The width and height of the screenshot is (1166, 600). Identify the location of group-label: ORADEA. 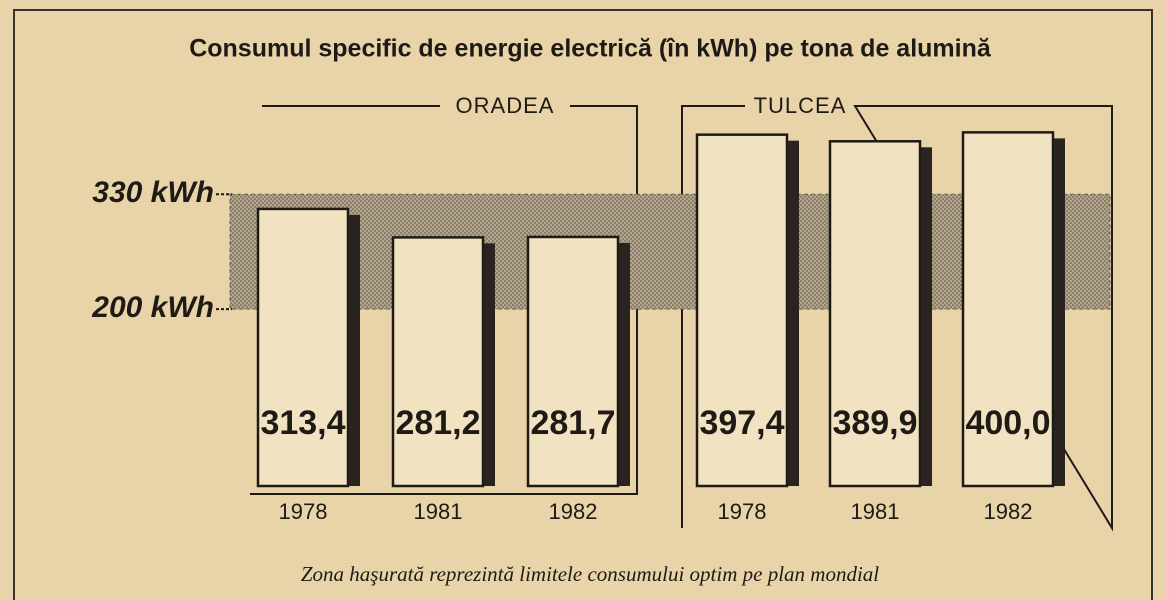
(505, 105).